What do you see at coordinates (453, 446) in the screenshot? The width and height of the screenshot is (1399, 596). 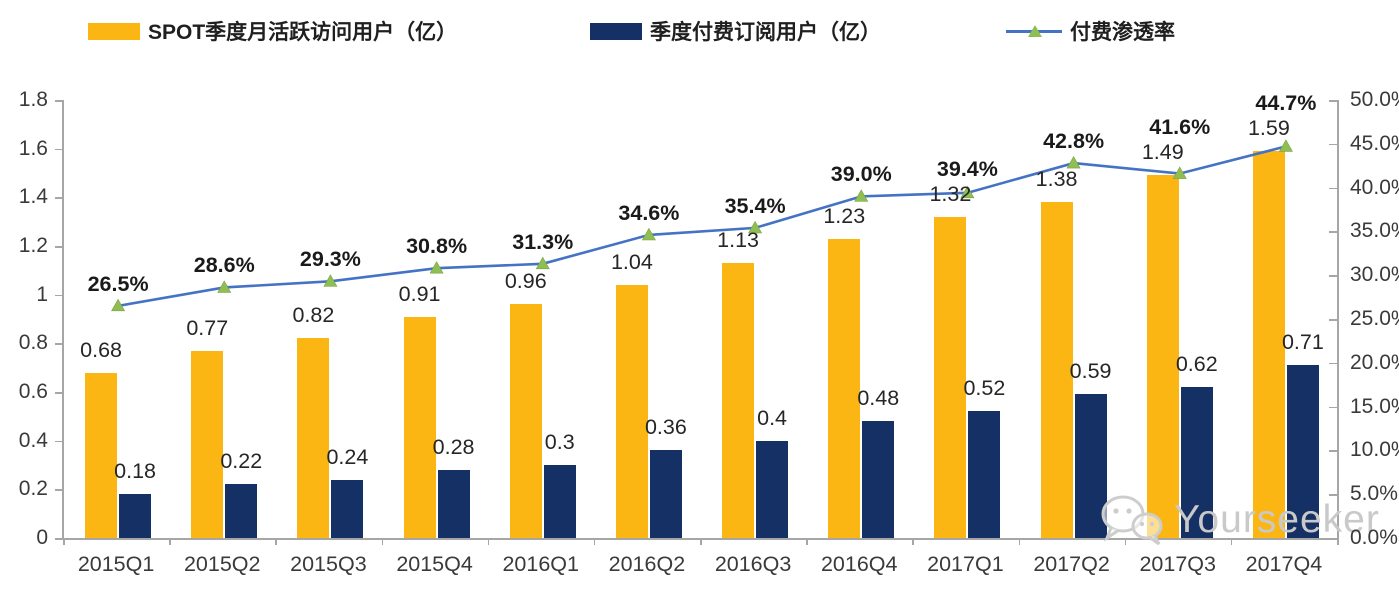 I see `bar-label-subs: 0.28` at bounding box center [453, 446].